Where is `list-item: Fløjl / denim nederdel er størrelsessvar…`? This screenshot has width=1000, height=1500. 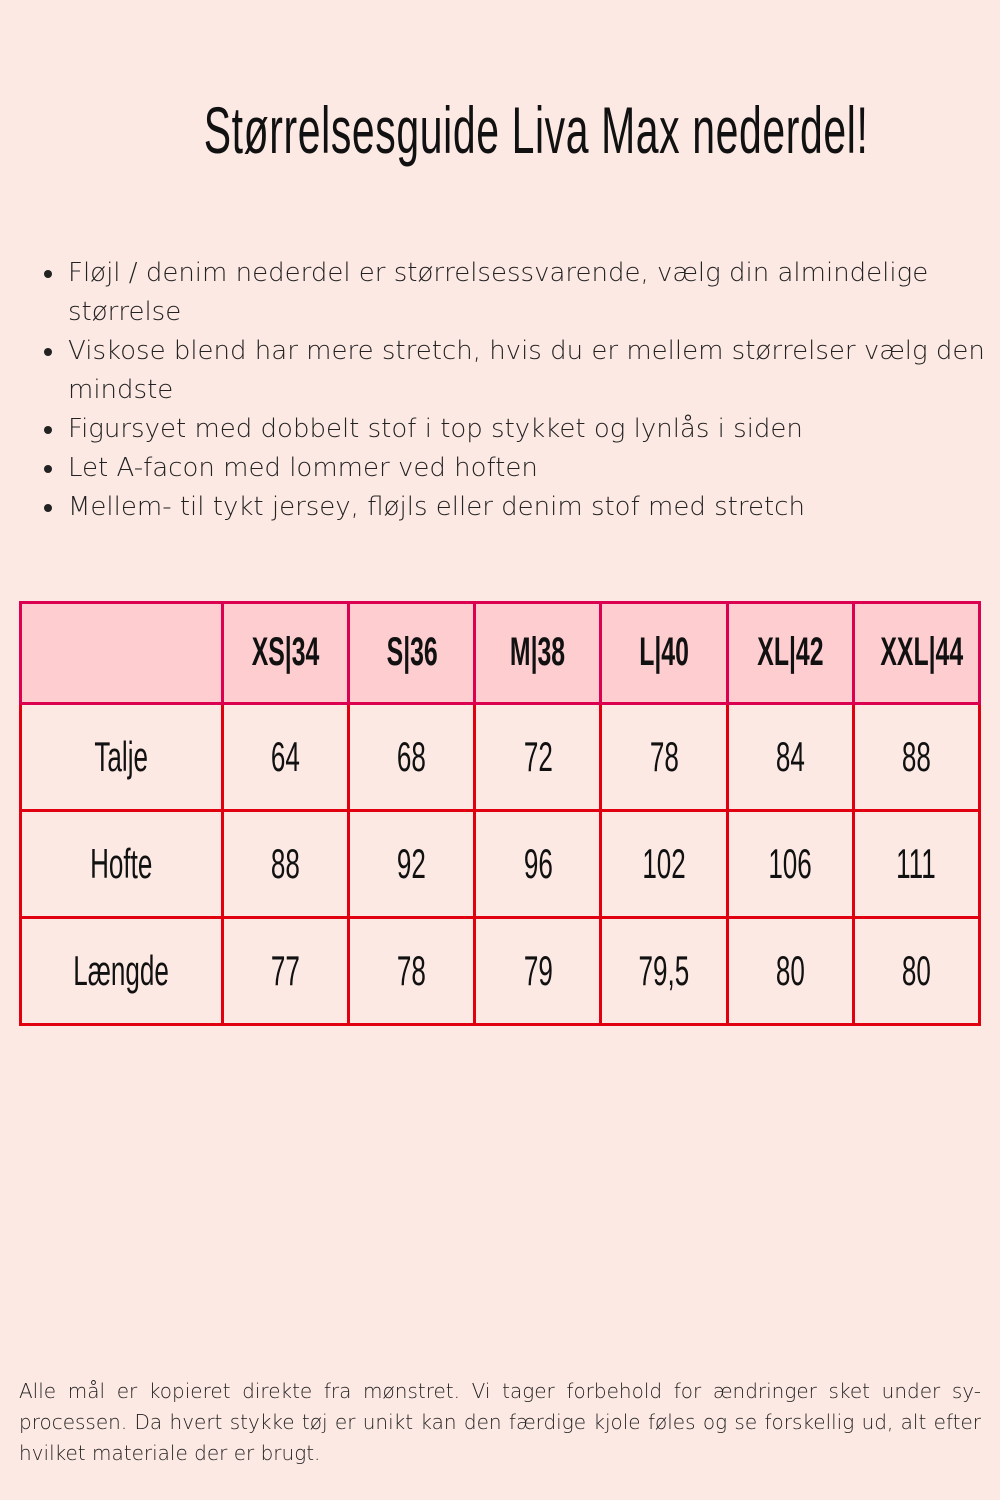 list-item: Fløjl / denim nederdel er størrelsessvar… is located at coordinates (533, 293).